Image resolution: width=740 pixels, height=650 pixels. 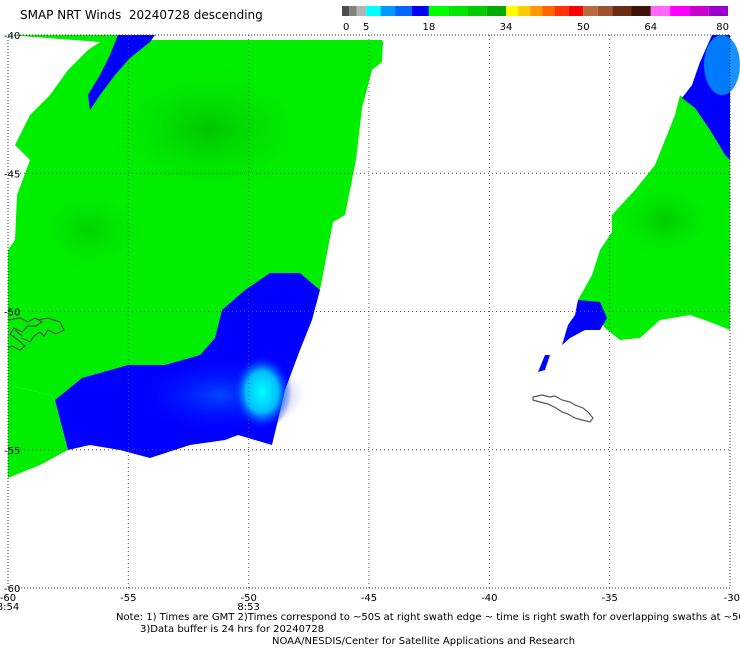 What do you see at coordinates (232, 629) in the screenshot?
I see `note-line-2: 3)Data buffer is 24 hrs for 20240728` at bounding box center [232, 629].